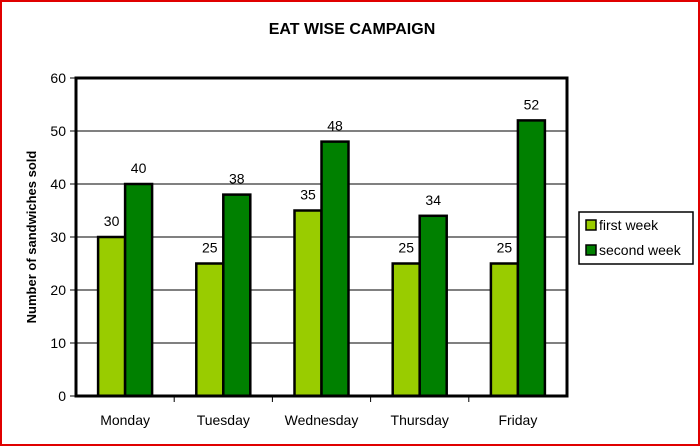 The image size is (700, 446). I want to click on legend-label: second week, so click(640, 250).